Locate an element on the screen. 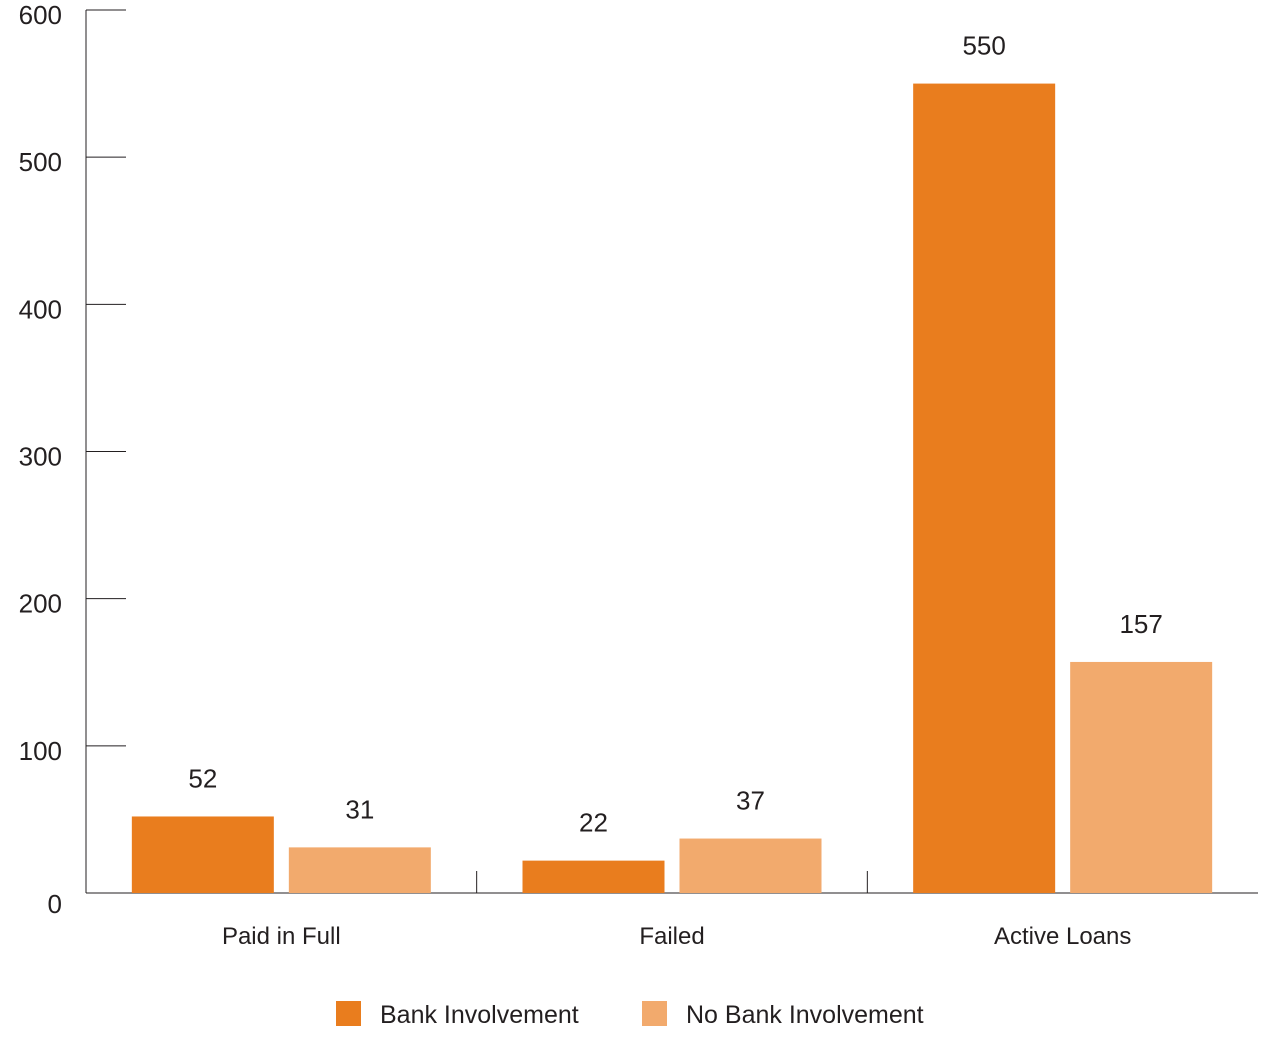 Image resolution: width=1262 pixels, height=1042 pixels. x-axis is located at coordinates (672, 882).